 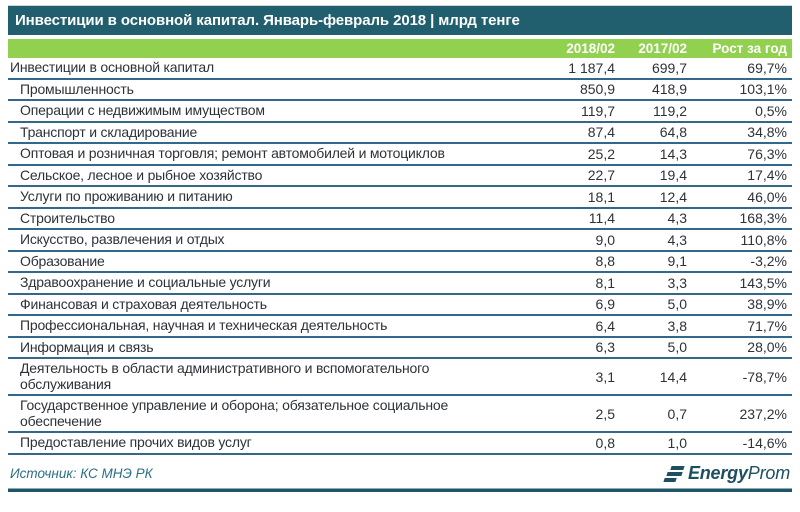 I want to click on row-value-2018: 25,2, so click(x=601, y=153).